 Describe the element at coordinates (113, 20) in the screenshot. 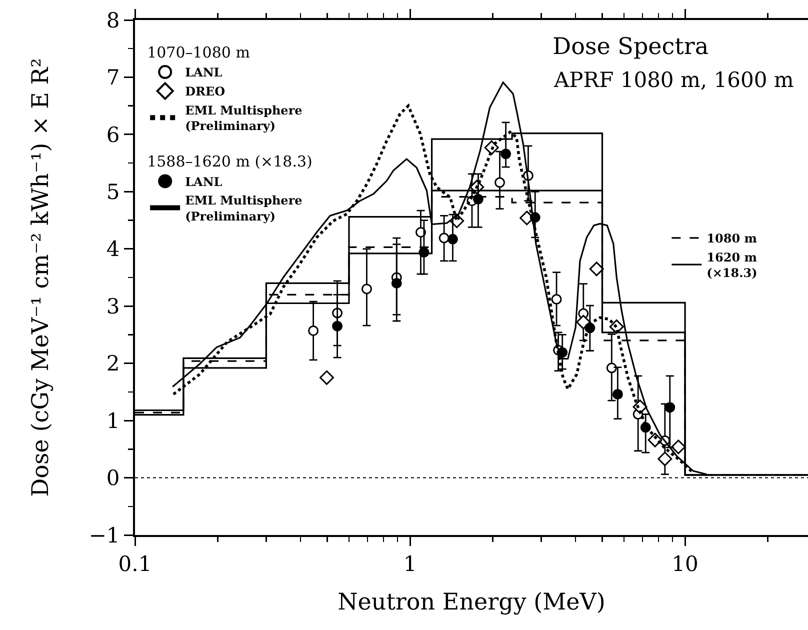

I see `y-tick-label: 8` at that location.